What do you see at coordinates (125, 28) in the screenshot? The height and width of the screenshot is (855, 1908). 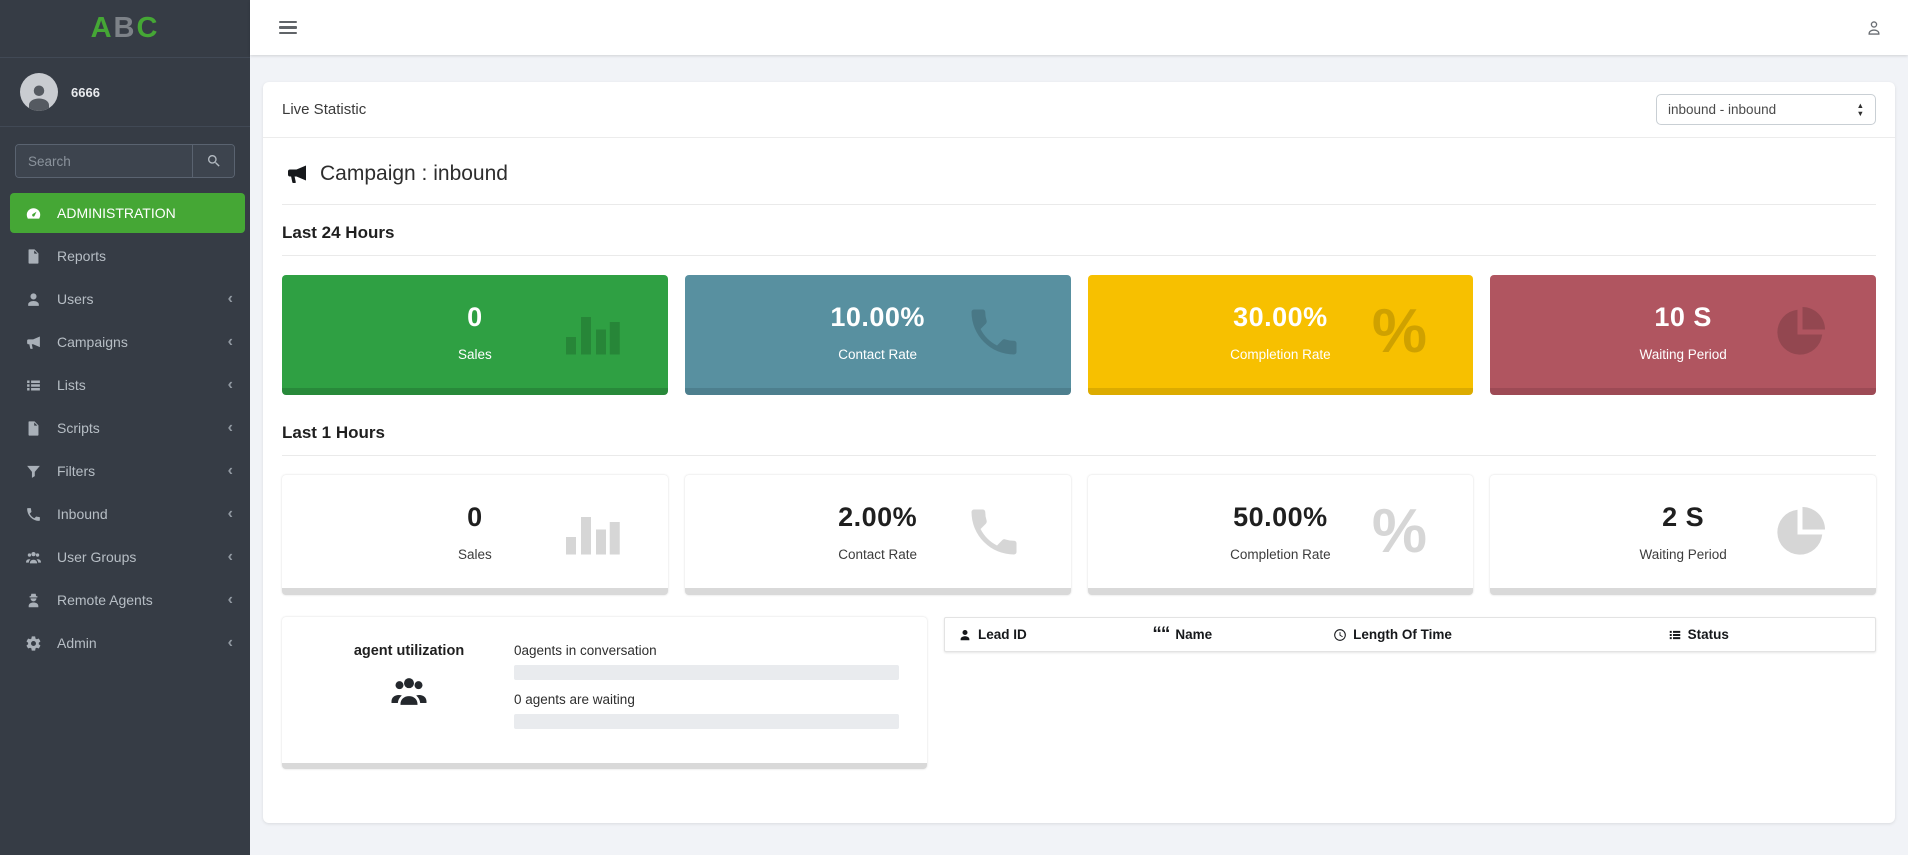 I see `logo-letter: B` at bounding box center [125, 28].